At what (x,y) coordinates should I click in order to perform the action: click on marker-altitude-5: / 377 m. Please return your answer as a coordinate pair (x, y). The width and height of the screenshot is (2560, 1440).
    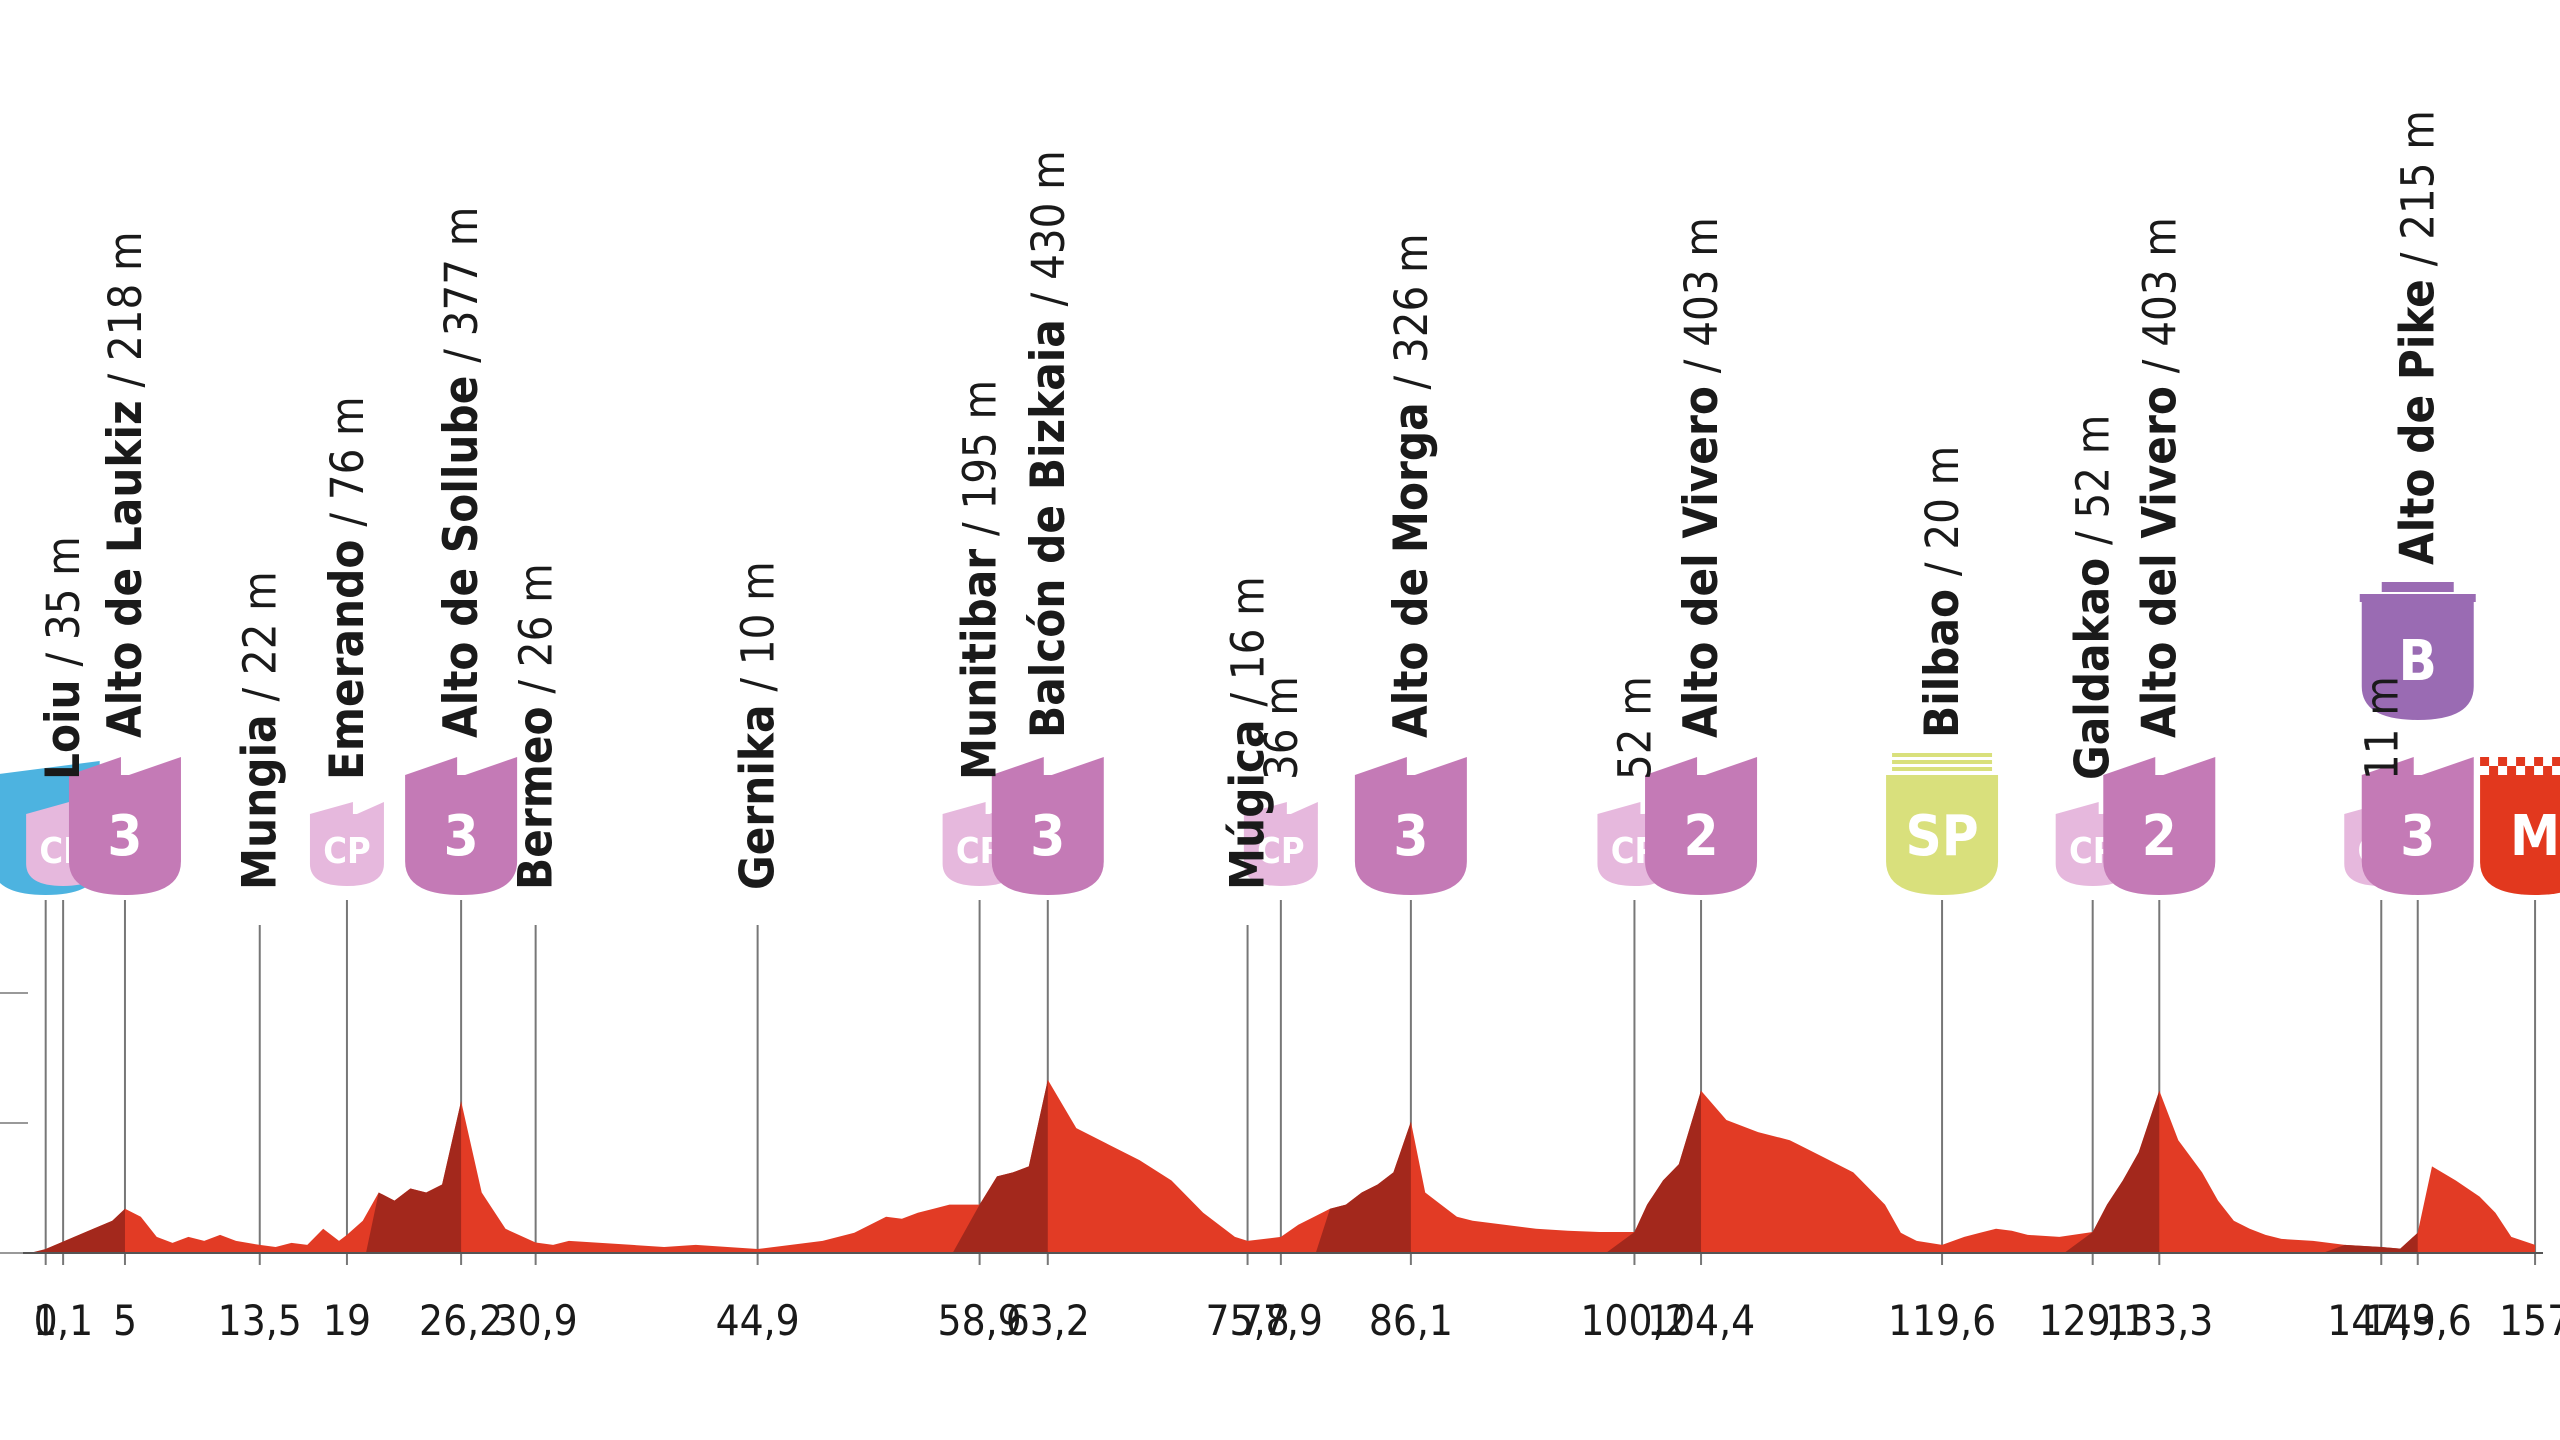
    Looking at the image, I should click on (461, 291).